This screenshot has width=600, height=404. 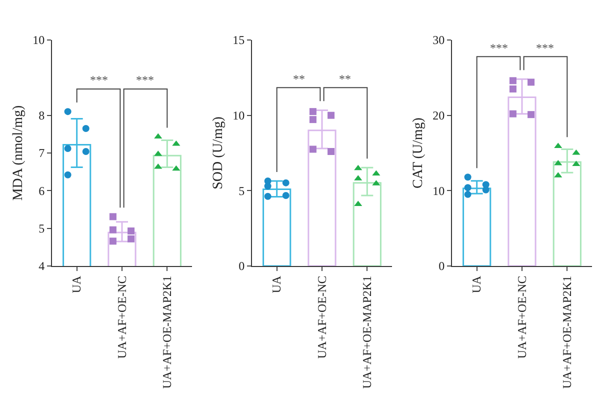 I want to click on y-axis-title: MDA (nmol/mg), so click(x=18, y=153).